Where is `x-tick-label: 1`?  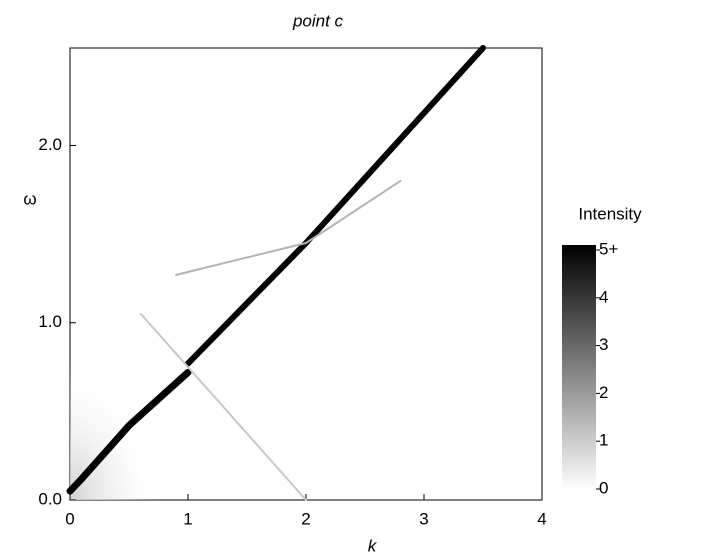 x-tick-label: 1 is located at coordinates (187, 518).